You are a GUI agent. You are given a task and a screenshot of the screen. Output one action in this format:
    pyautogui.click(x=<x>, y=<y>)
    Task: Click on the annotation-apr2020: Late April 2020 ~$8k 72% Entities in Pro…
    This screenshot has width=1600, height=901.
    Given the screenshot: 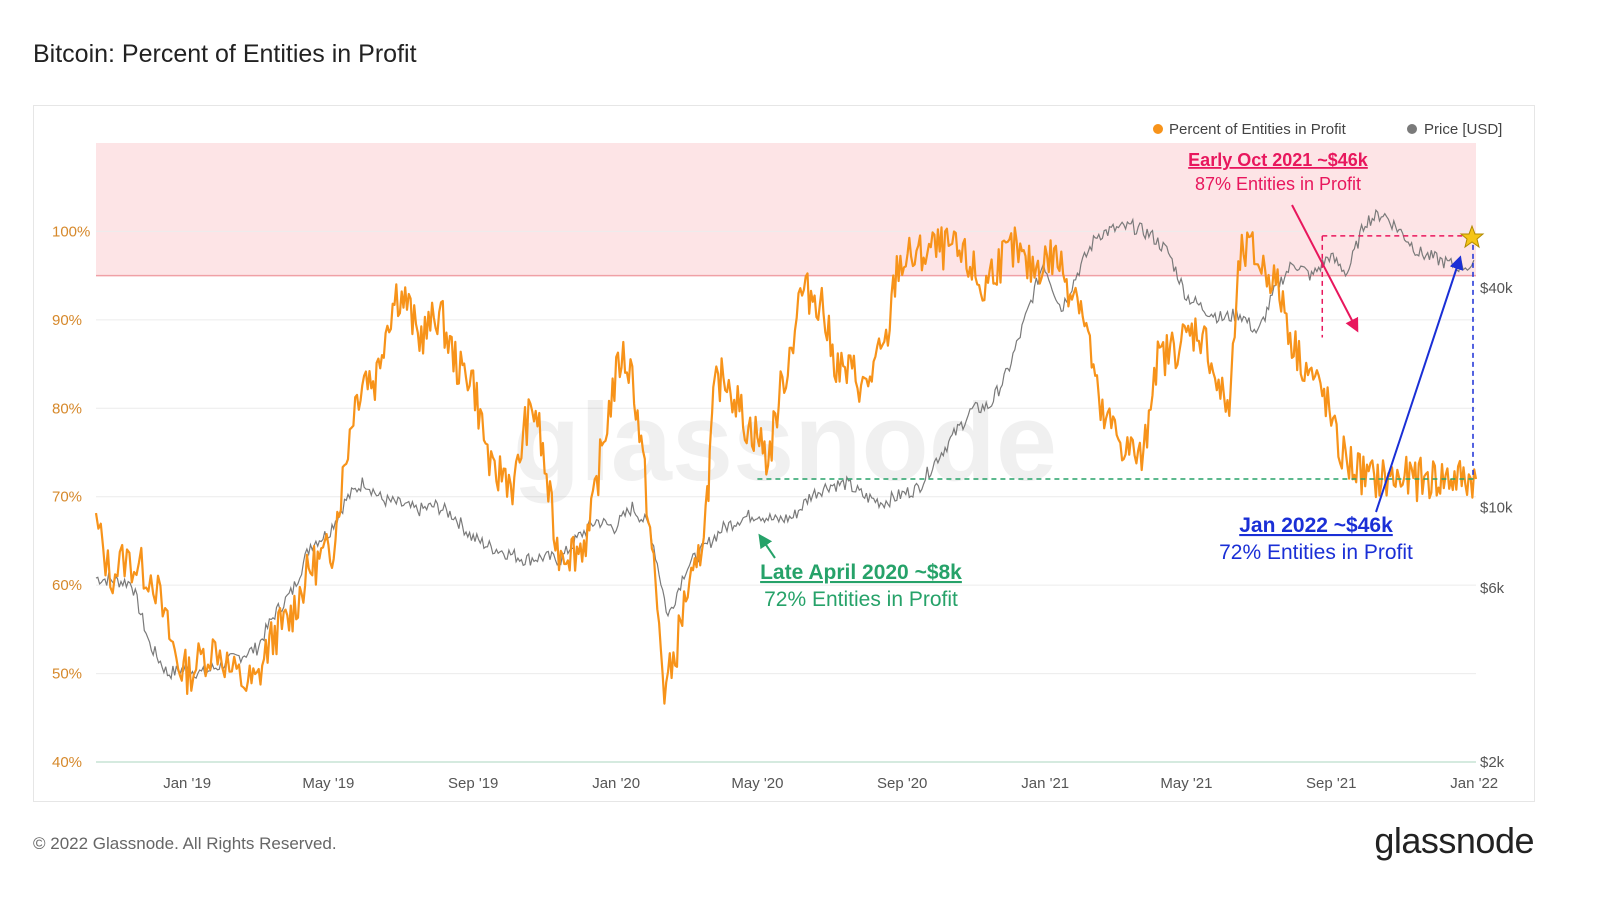 What is the action you would take?
    pyautogui.click(x=861, y=586)
    